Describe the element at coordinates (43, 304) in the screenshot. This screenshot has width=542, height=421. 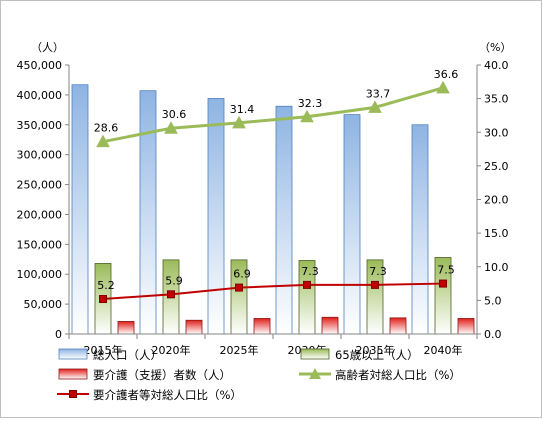
I see `left-tick-label: 50,000` at that location.